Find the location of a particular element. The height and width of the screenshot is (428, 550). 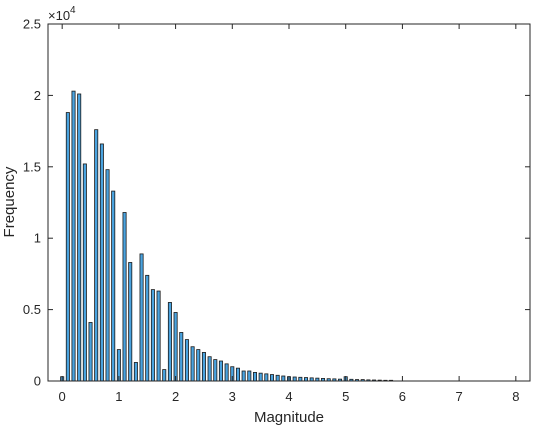

y-tick-label: 1.5 is located at coordinates (32, 166).